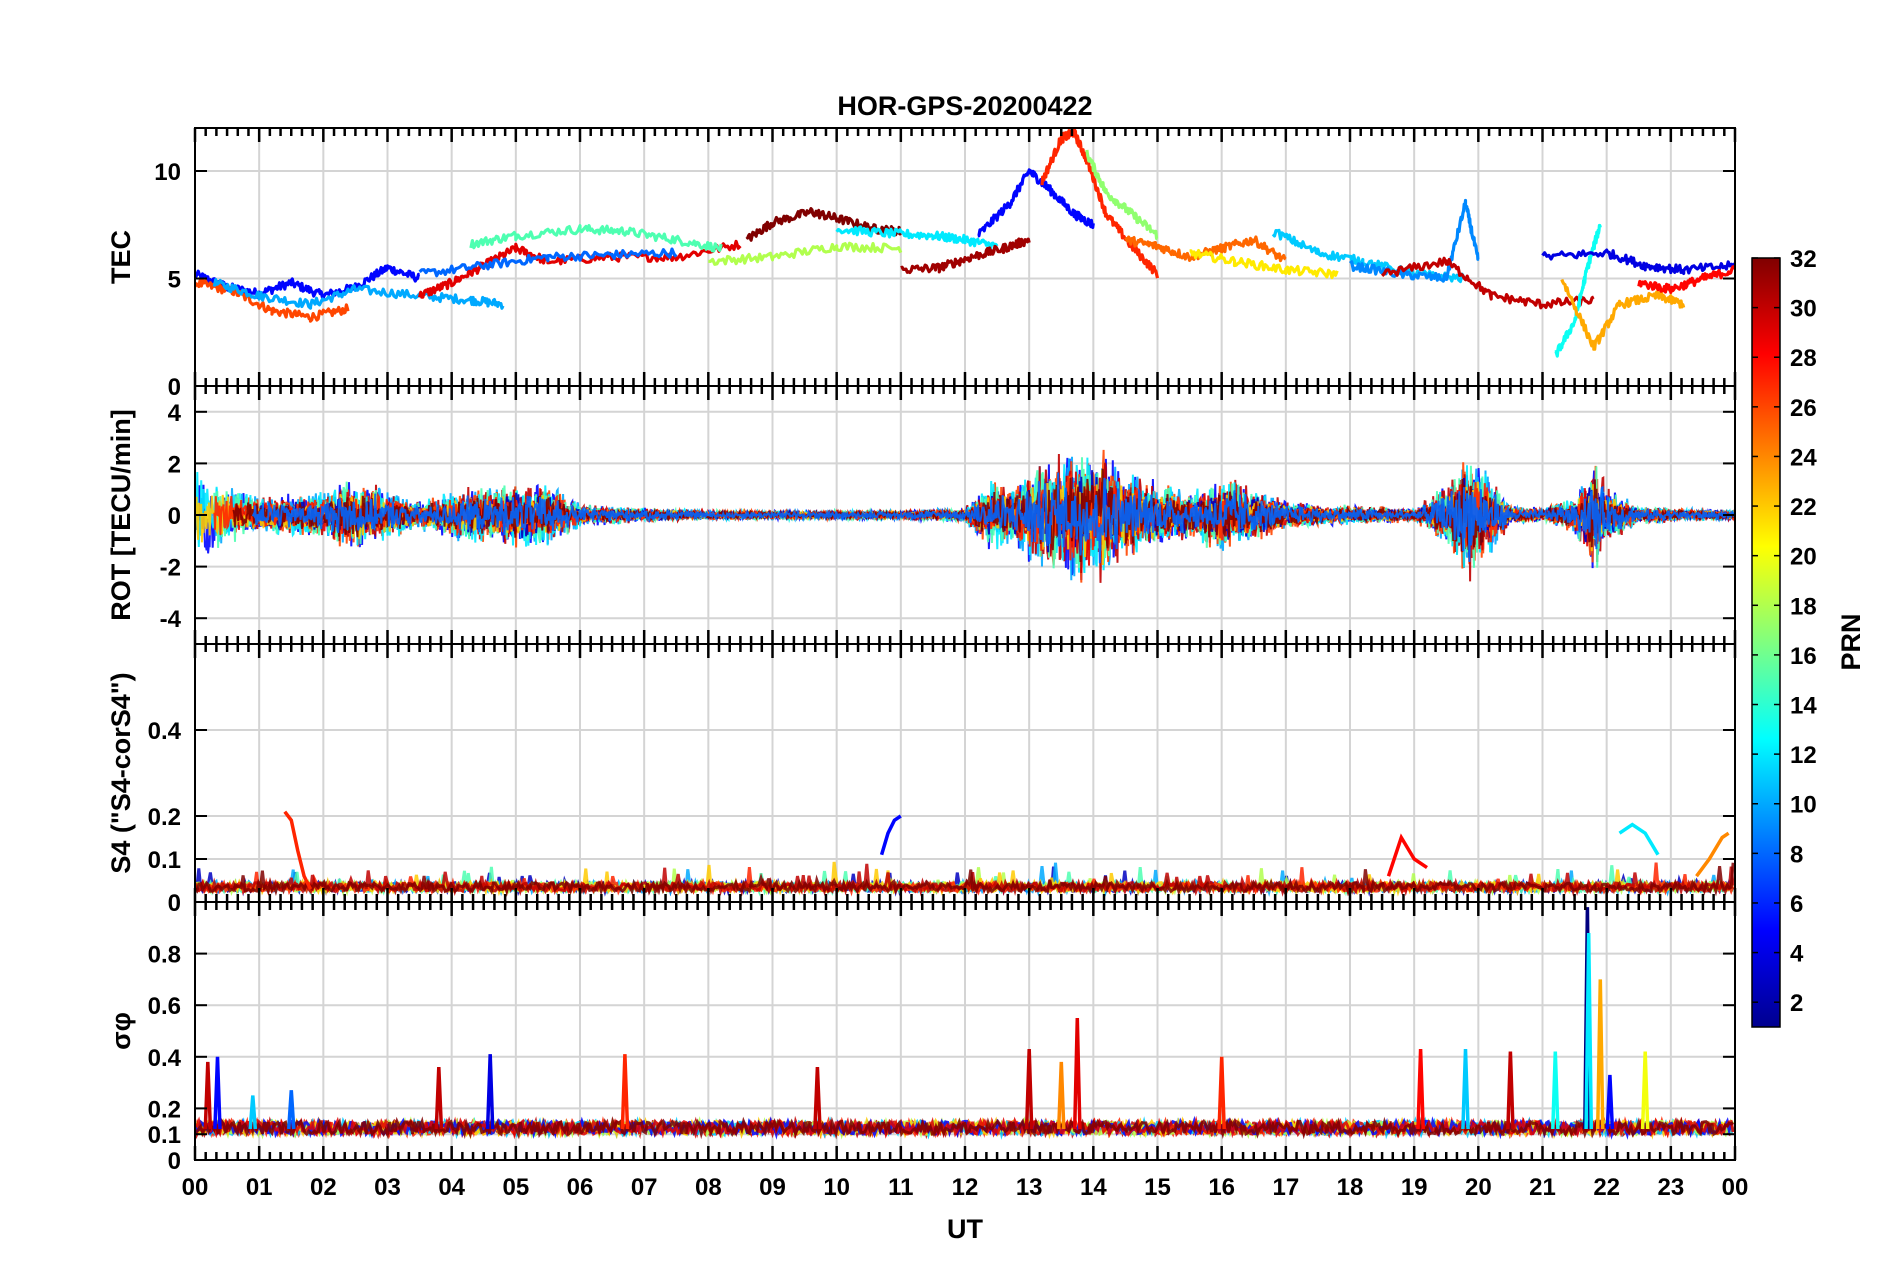 This screenshot has height=1272, width=1902. Describe the element at coordinates (1221, 1187) in the screenshot. I see `x-tick-label: 16` at that location.